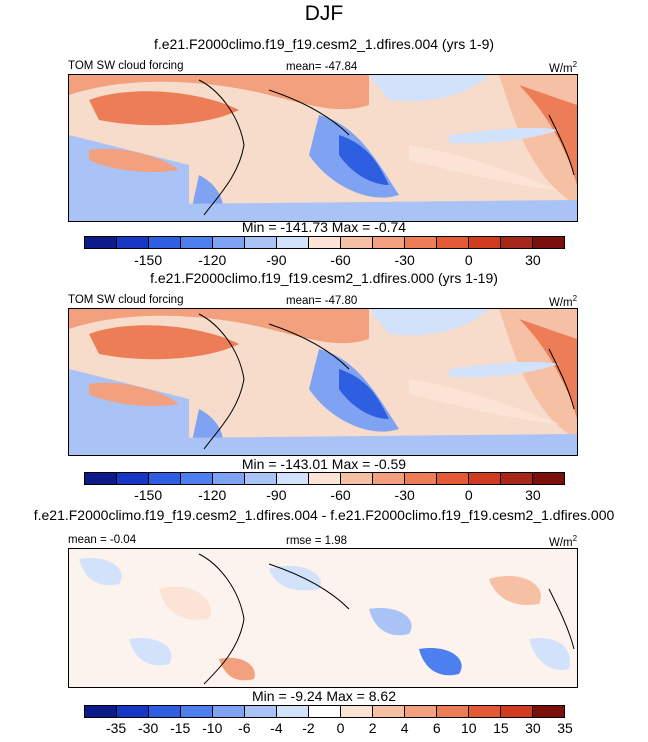 Image resolution: width=648 pixels, height=742 pixels. I want to click on panel-3-colorbar-ticks: -35 -30 -15 -10 -6 -4 -2 0 2 4 6 10 15 30 35, so click(328, 729).